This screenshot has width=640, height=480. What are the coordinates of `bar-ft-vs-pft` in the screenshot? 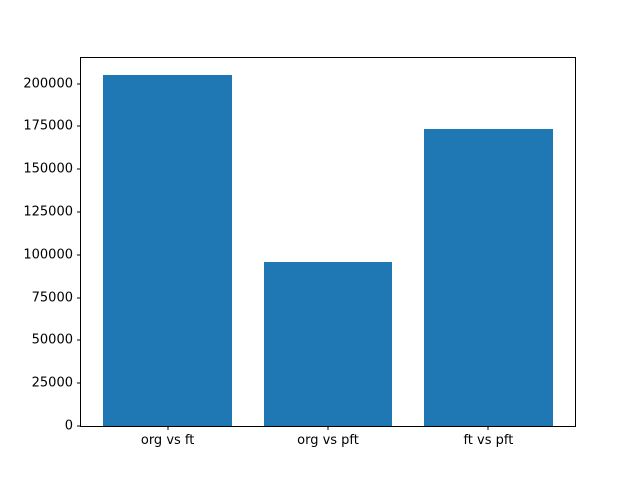 It's located at (488, 277).